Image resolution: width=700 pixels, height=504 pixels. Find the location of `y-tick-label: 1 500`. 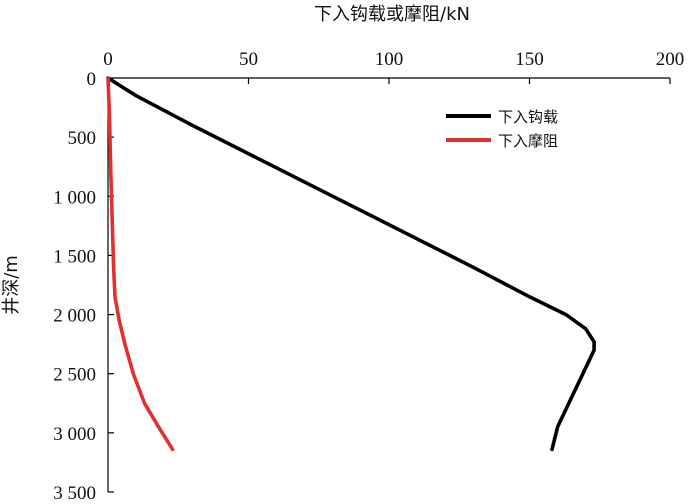

y-tick-label: 1 500 is located at coordinates (74, 256).